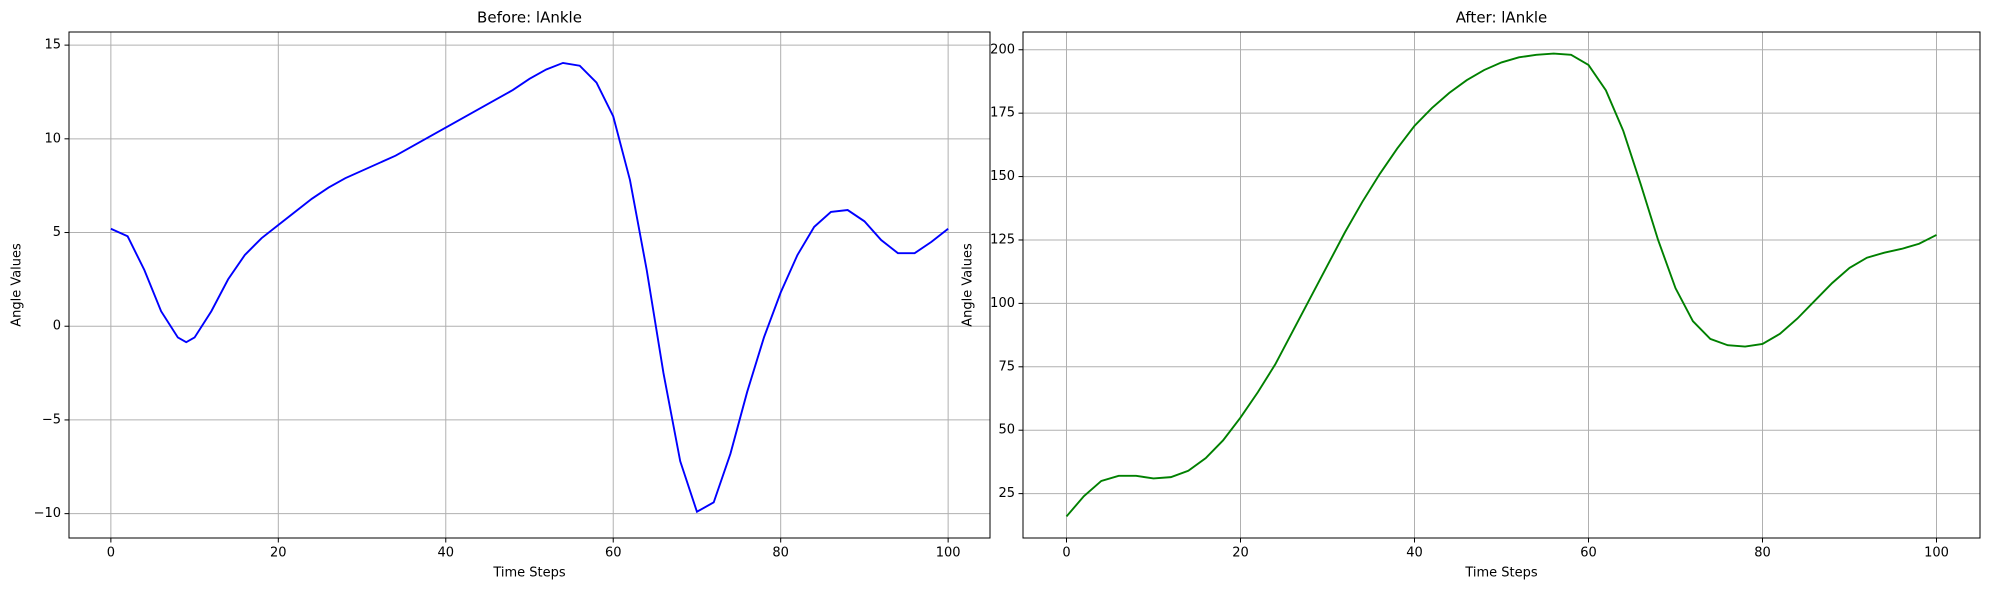  What do you see at coordinates (1002, 176) in the screenshot?
I see `y-tick-label: 150` at bounding box center [1002, 176].